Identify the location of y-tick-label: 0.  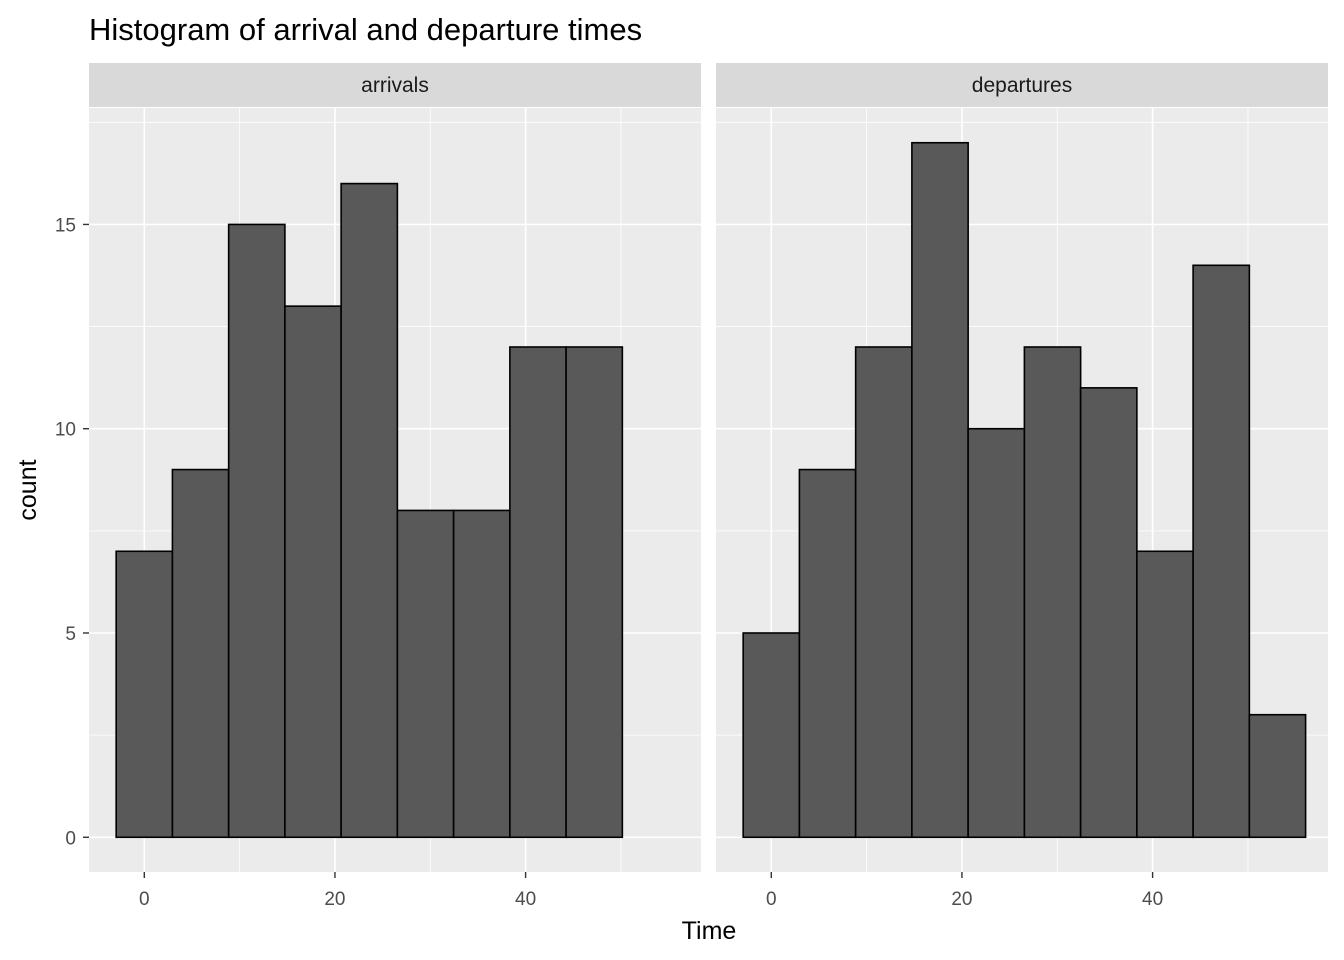
(70, 838).